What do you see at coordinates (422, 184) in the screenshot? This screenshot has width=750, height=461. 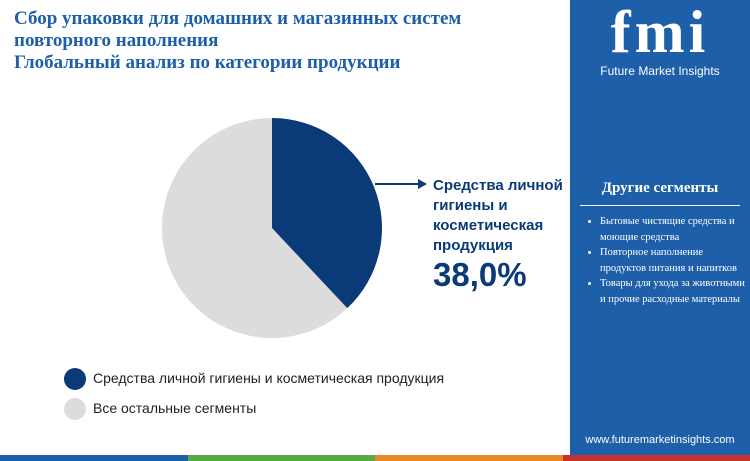 I see `callout-arrow` at bounding box center [422, 184].